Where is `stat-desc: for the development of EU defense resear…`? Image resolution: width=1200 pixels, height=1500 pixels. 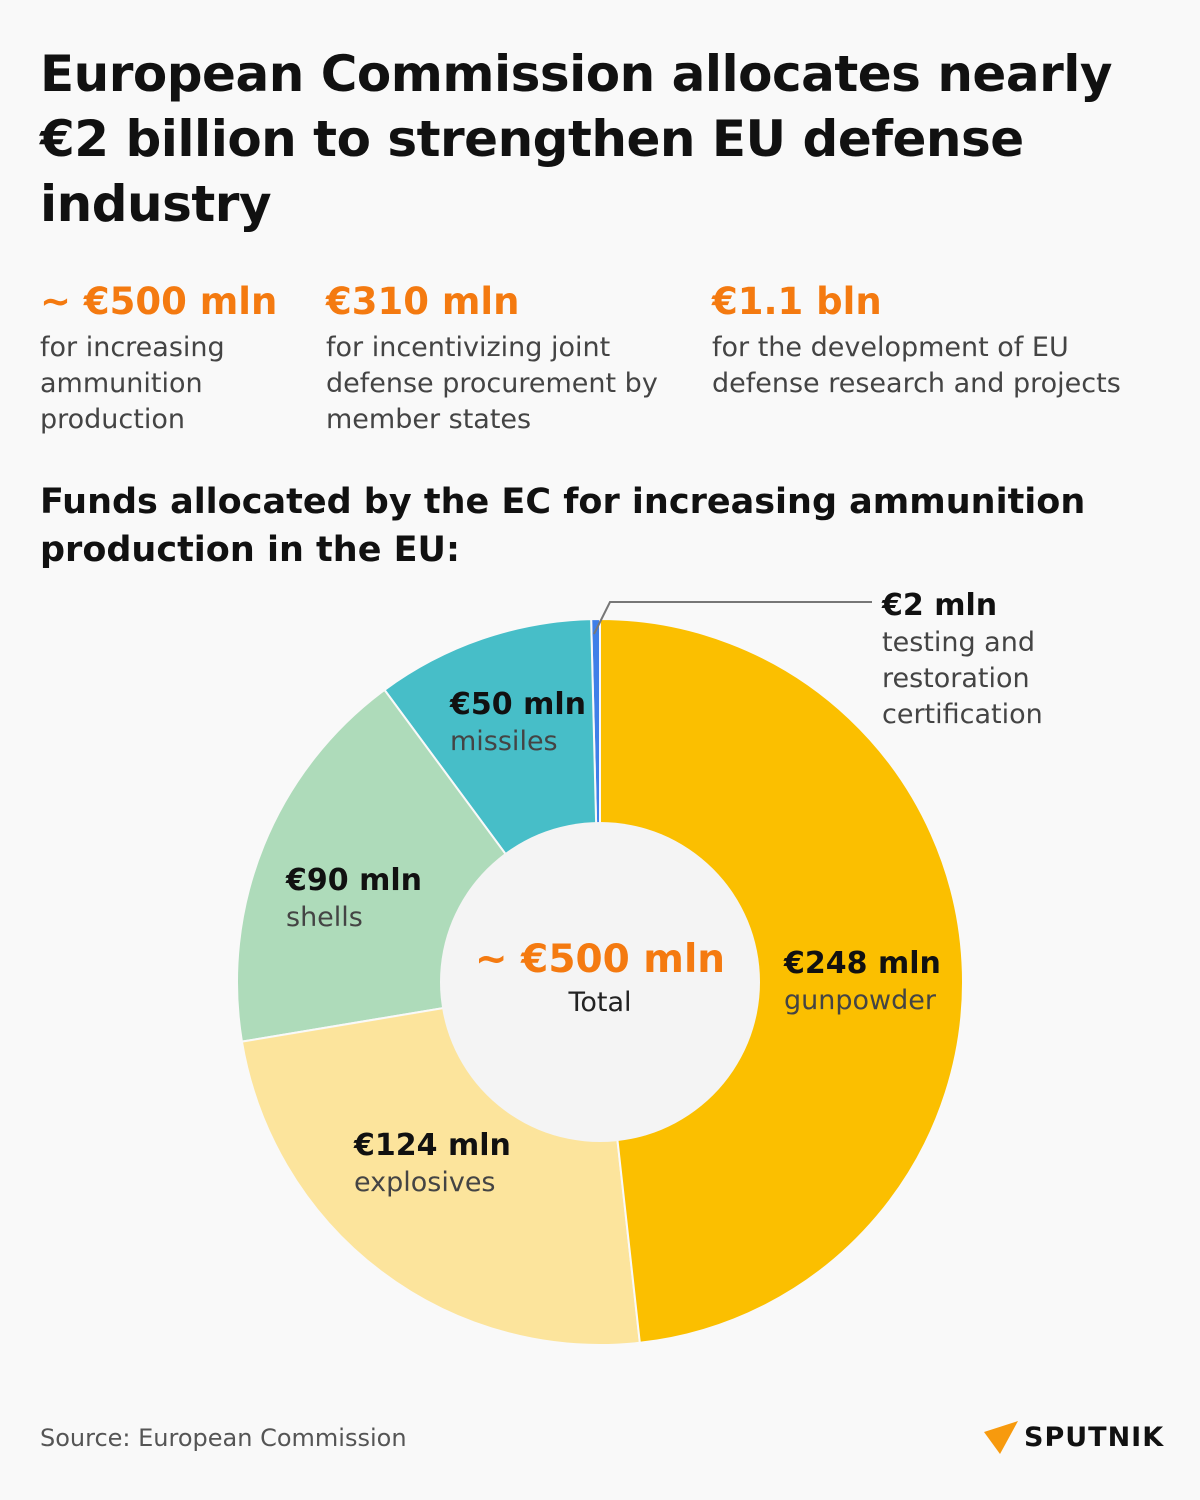 stat-desc: for the development of EU defense resear… is located at coordinates (916, 365).